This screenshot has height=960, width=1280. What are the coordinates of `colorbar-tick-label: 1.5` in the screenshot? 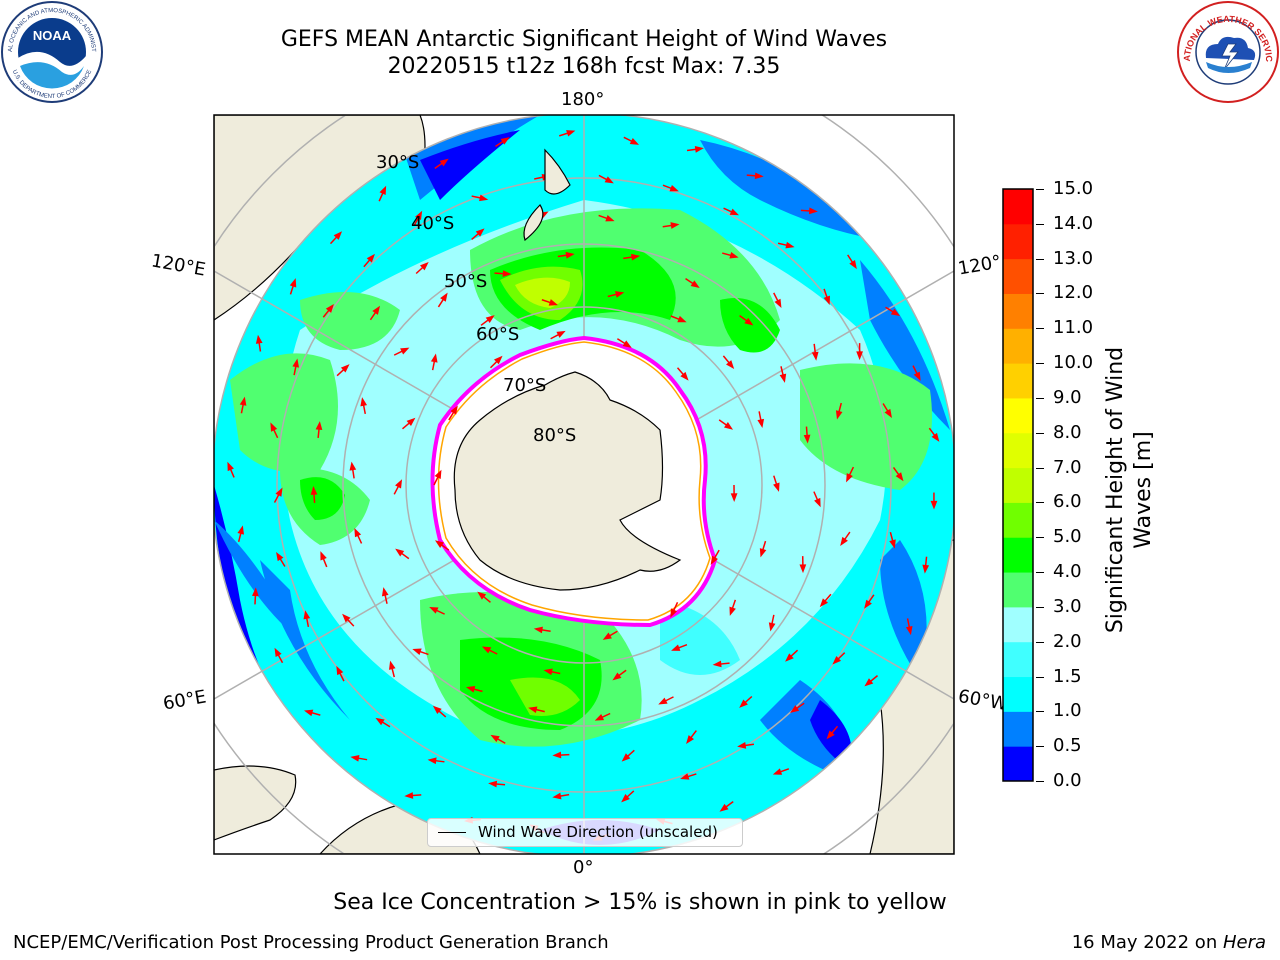 It's located at (1067, 676).